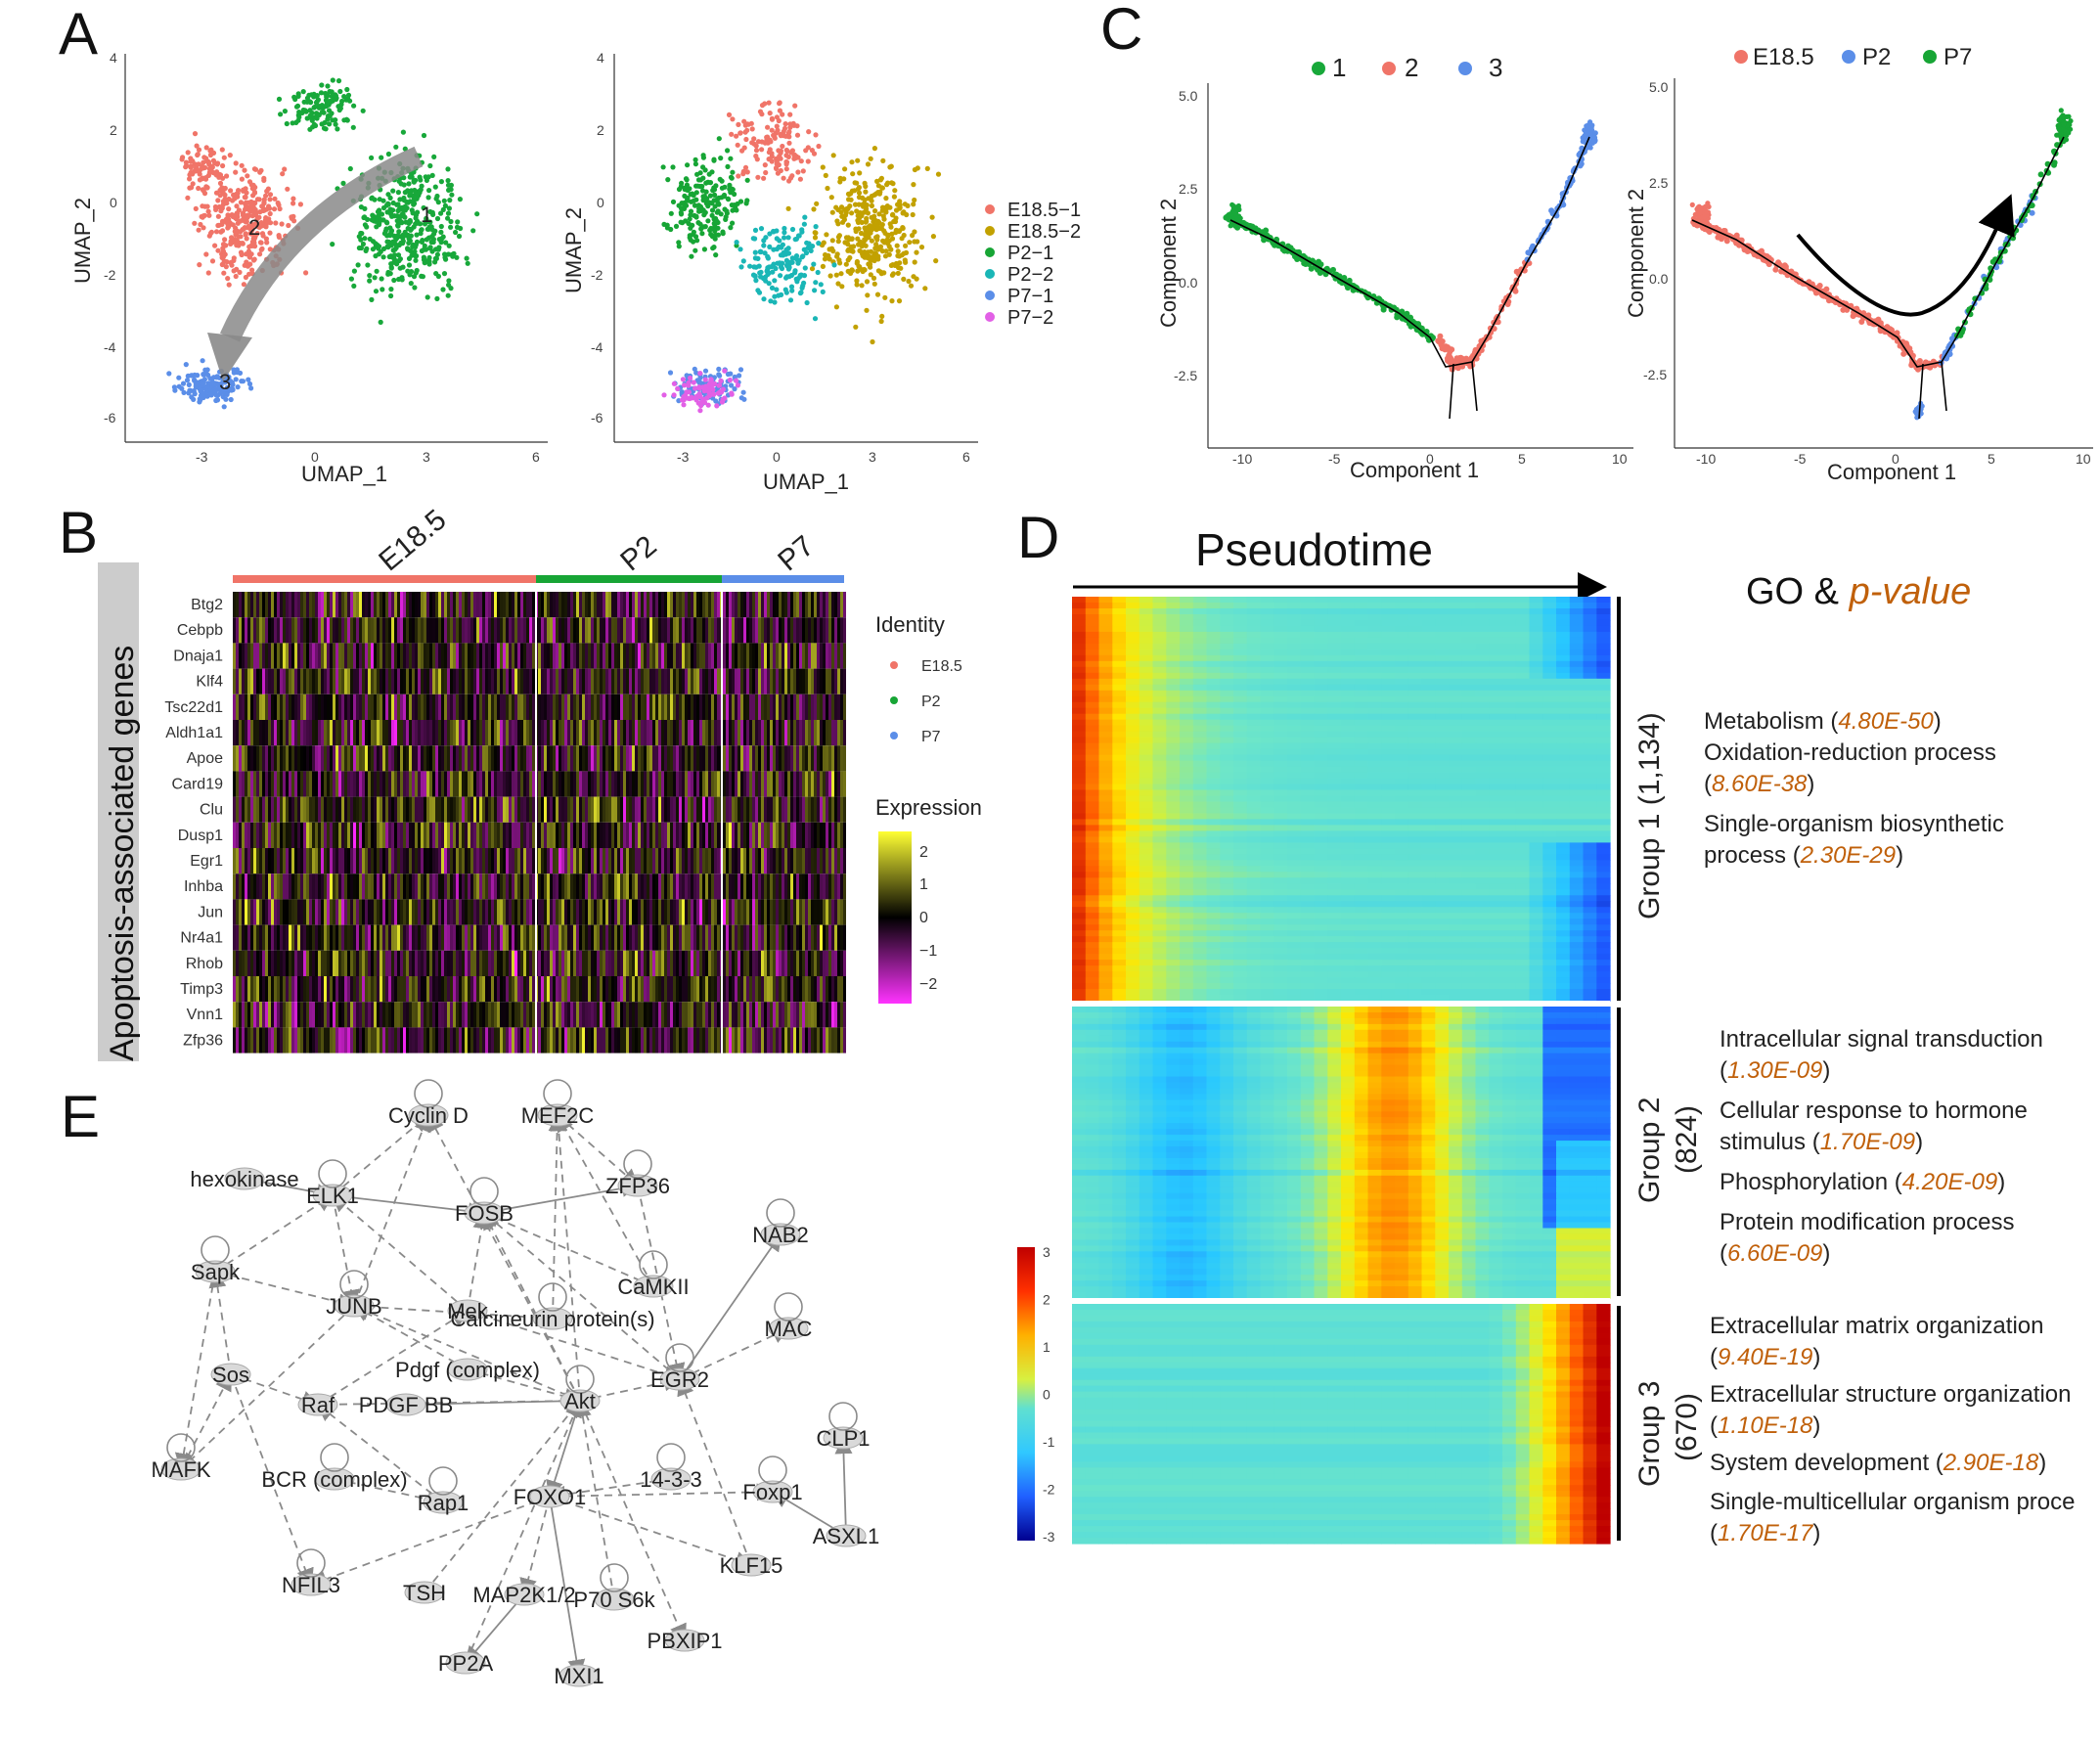 This screenshot has height=1747, width=2100. Describe the element at coordinates (1033, 264) in the screenshot. I see `a2-legend: E18.5−1 E18.5−2 P2−1 P2−2 P7−1 P7−2` at that location.